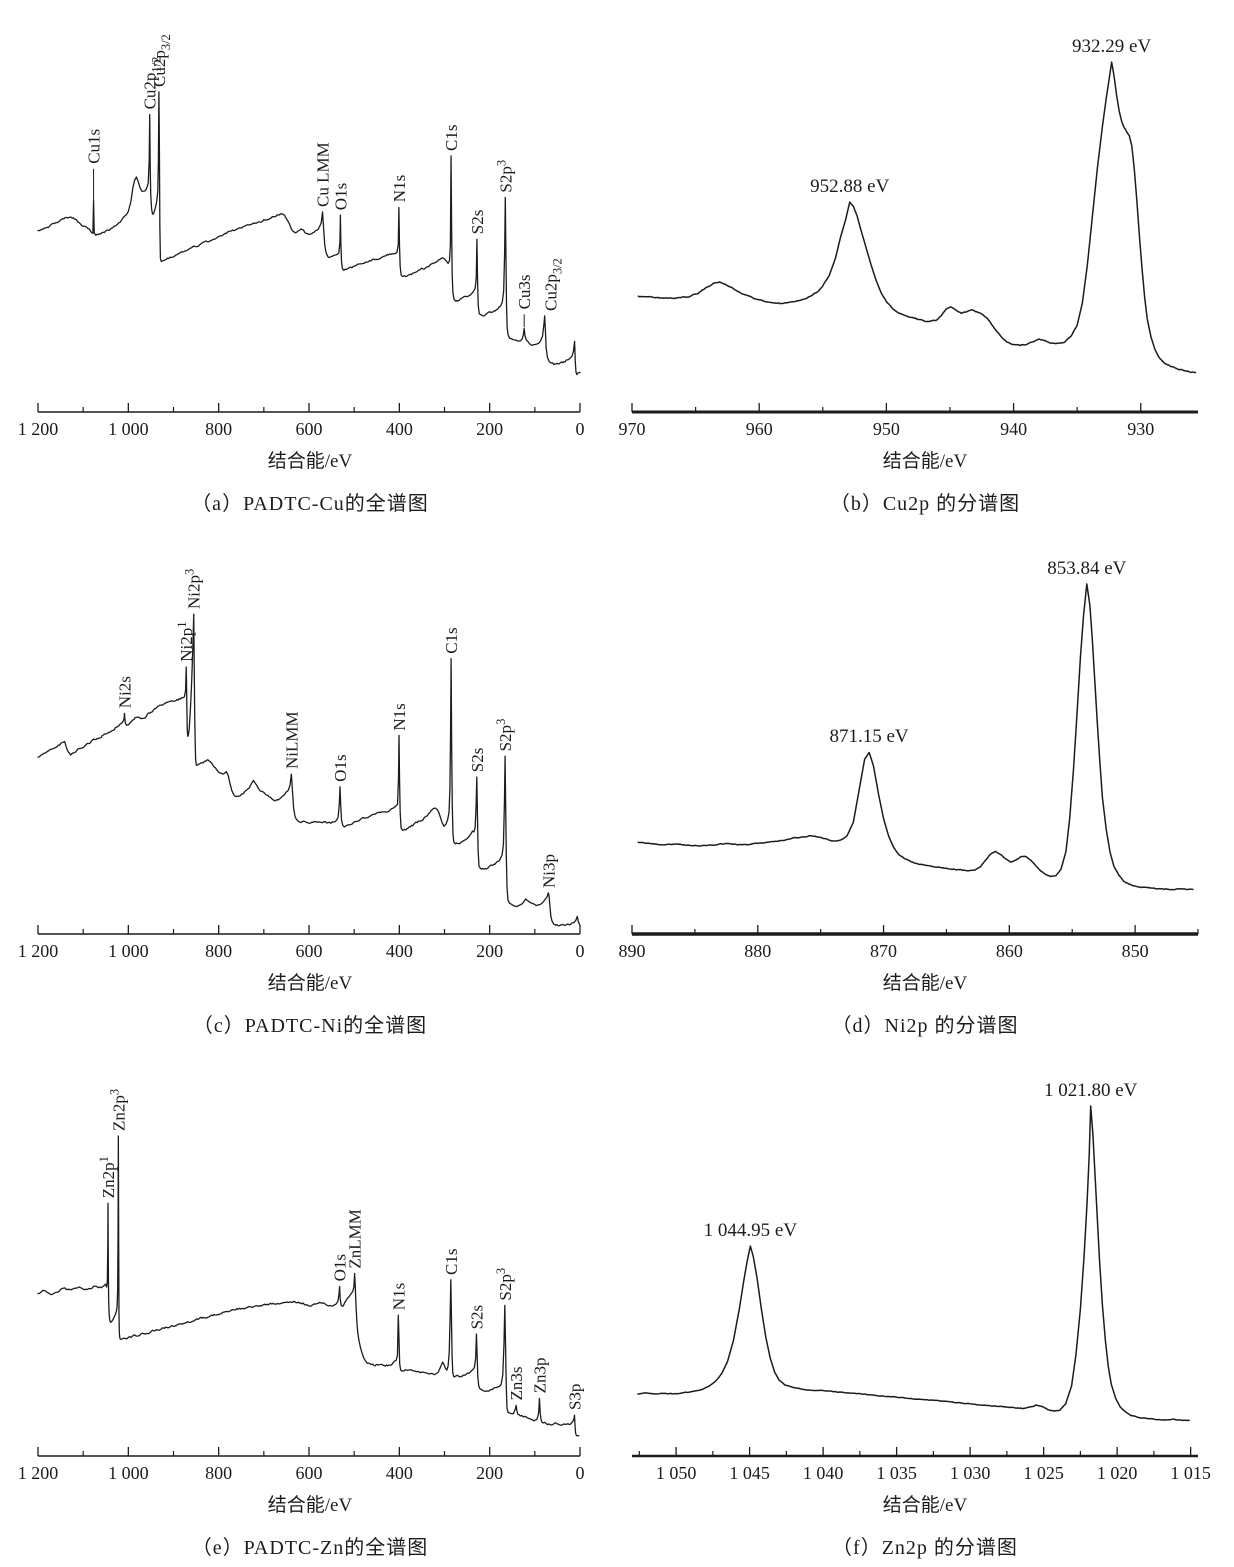 This screenshot has height=1567, width=1234. I want to click on peak-label: Ni2p3, so click(193, 589).